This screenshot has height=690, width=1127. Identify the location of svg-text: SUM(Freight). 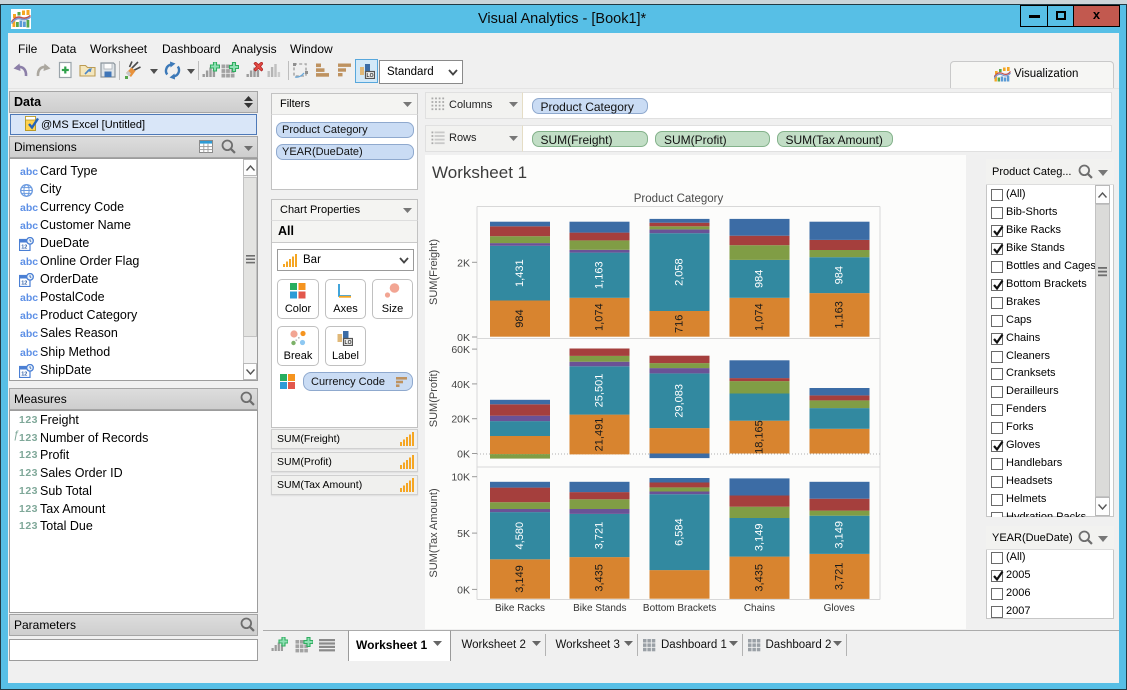
(434, 272).